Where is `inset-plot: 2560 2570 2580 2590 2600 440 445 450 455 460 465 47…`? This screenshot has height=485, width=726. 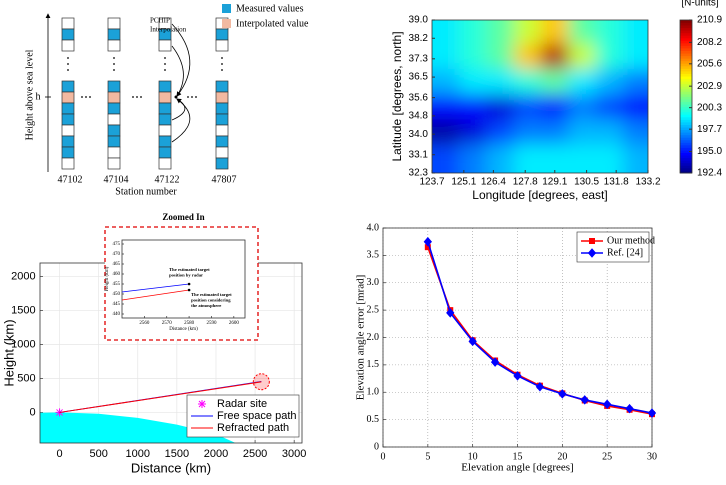
inset-plot: 2560 2570 2580 2590 2600 440 445 450 455 460 465 47… is located at coordinates (175, 272).